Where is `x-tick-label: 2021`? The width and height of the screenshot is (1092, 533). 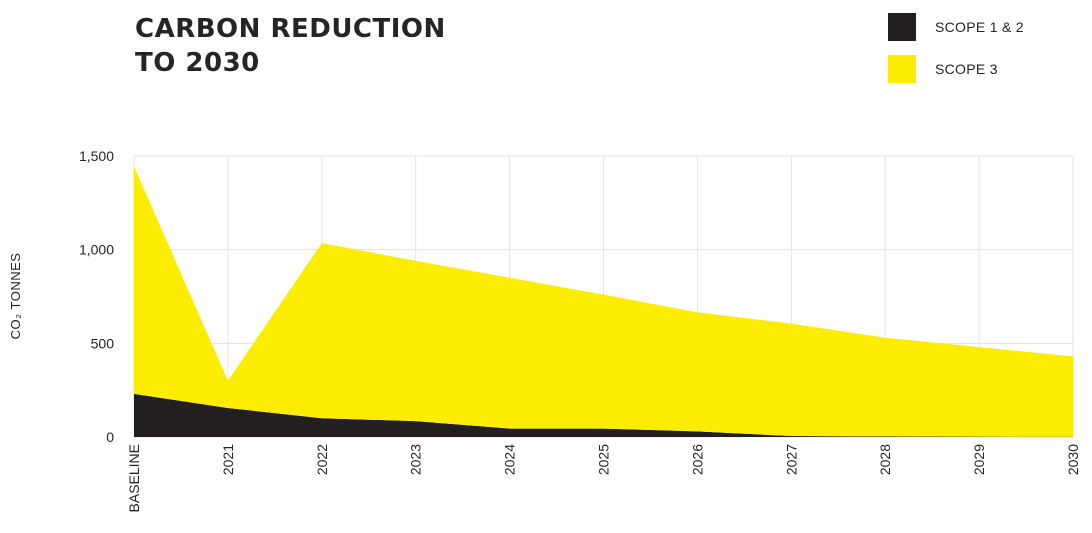 x-tick-label: 2021 is located at coordinates (228, 459).